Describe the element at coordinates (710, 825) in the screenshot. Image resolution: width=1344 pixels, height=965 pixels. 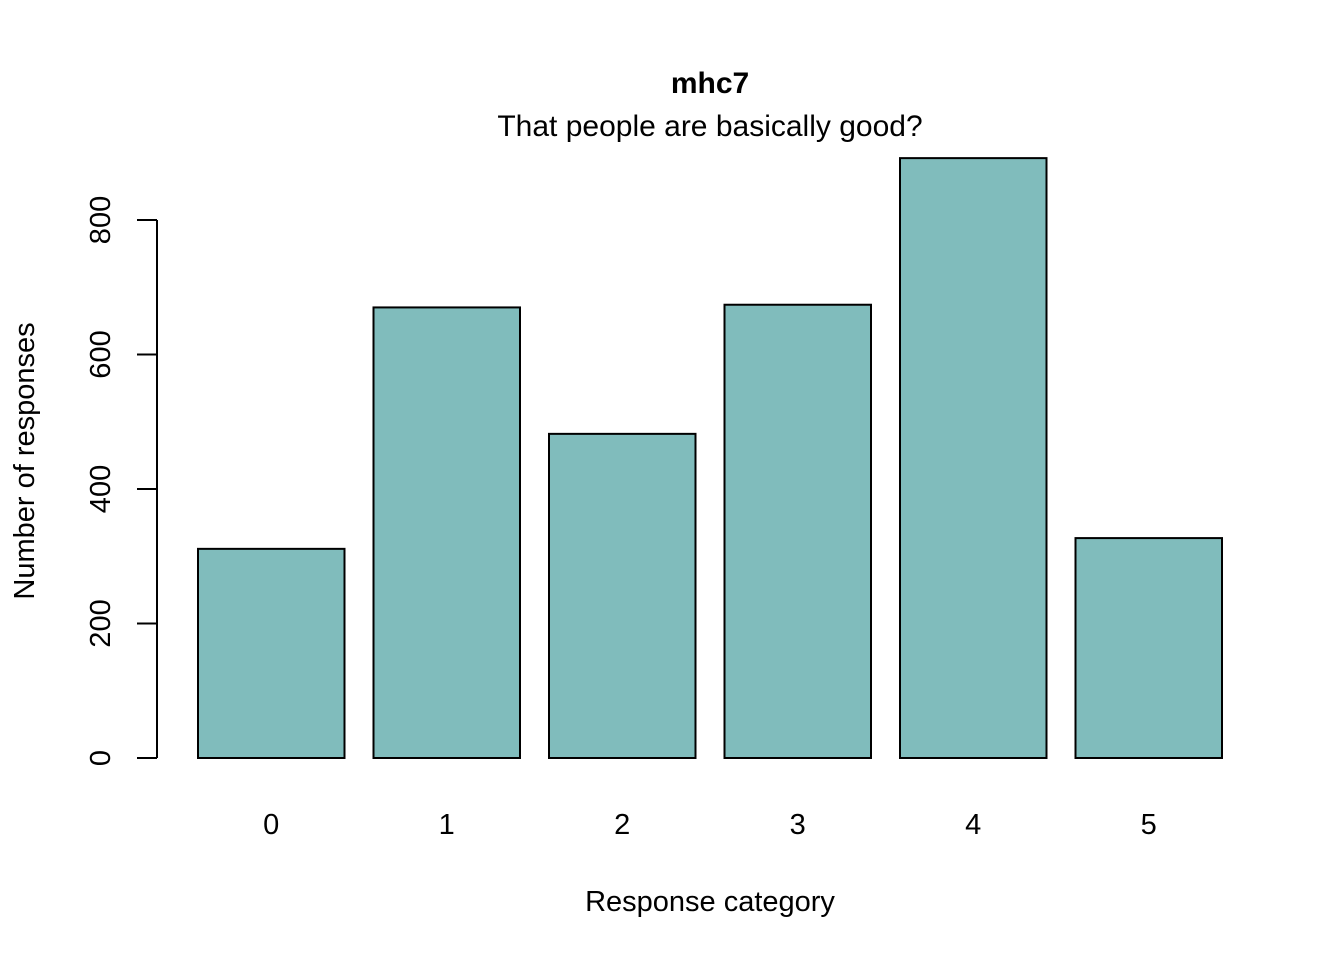
I see `x-axis-tick-labels: 0 1 2 3 4 5` at that location.